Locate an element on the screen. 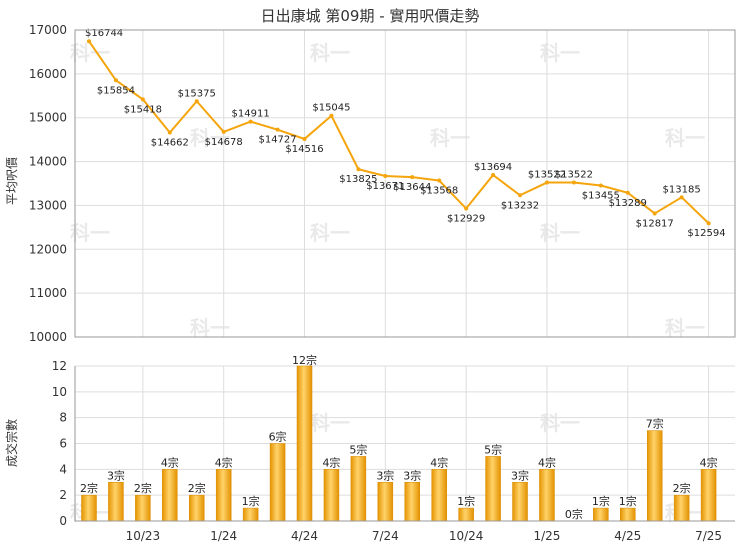 This screenshot has width=740, height=550. x-tick-label: 4/24 is located at coordinates (304, 536).